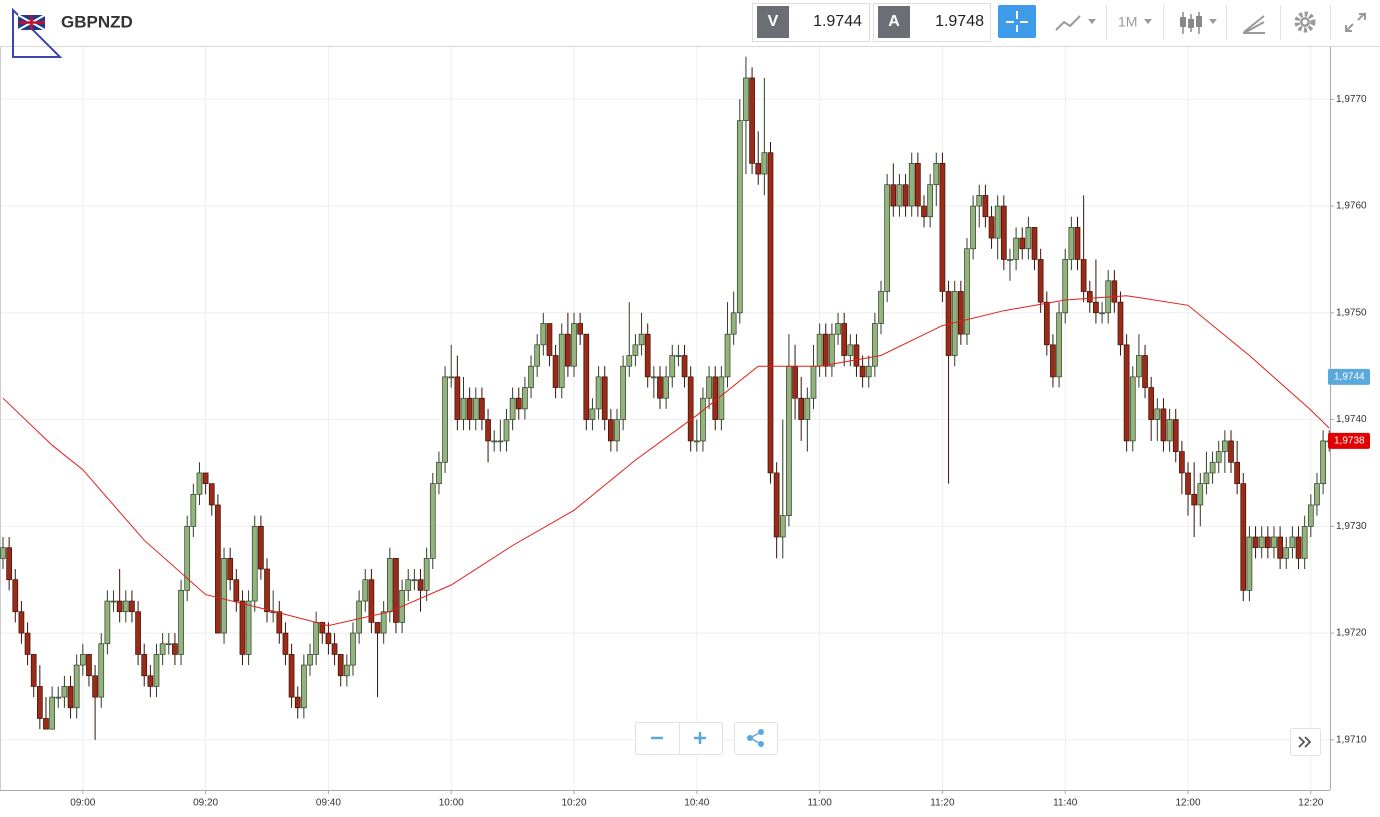  I want to click on x-tick-label: 09:00, so click(82, 803).